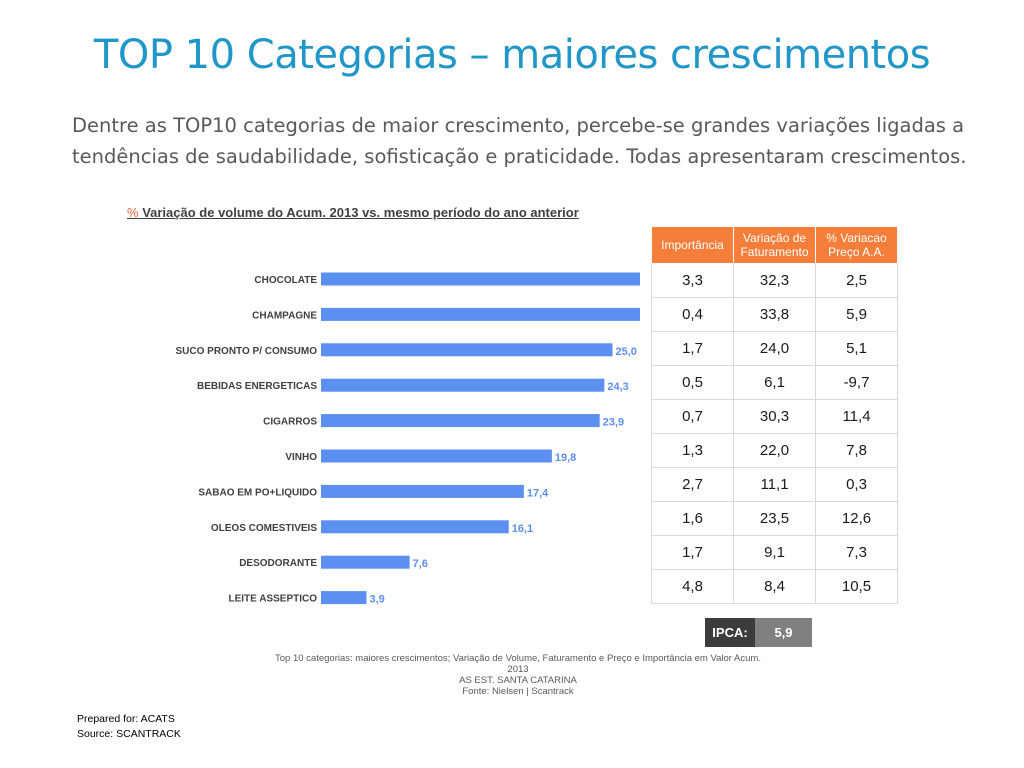 The width and height of the screenshot is (1024, 768). What do you see at coordinates (856, 552) in the screenshot?
I see `table-cell: 7,3` at bounding box center [856, 552].